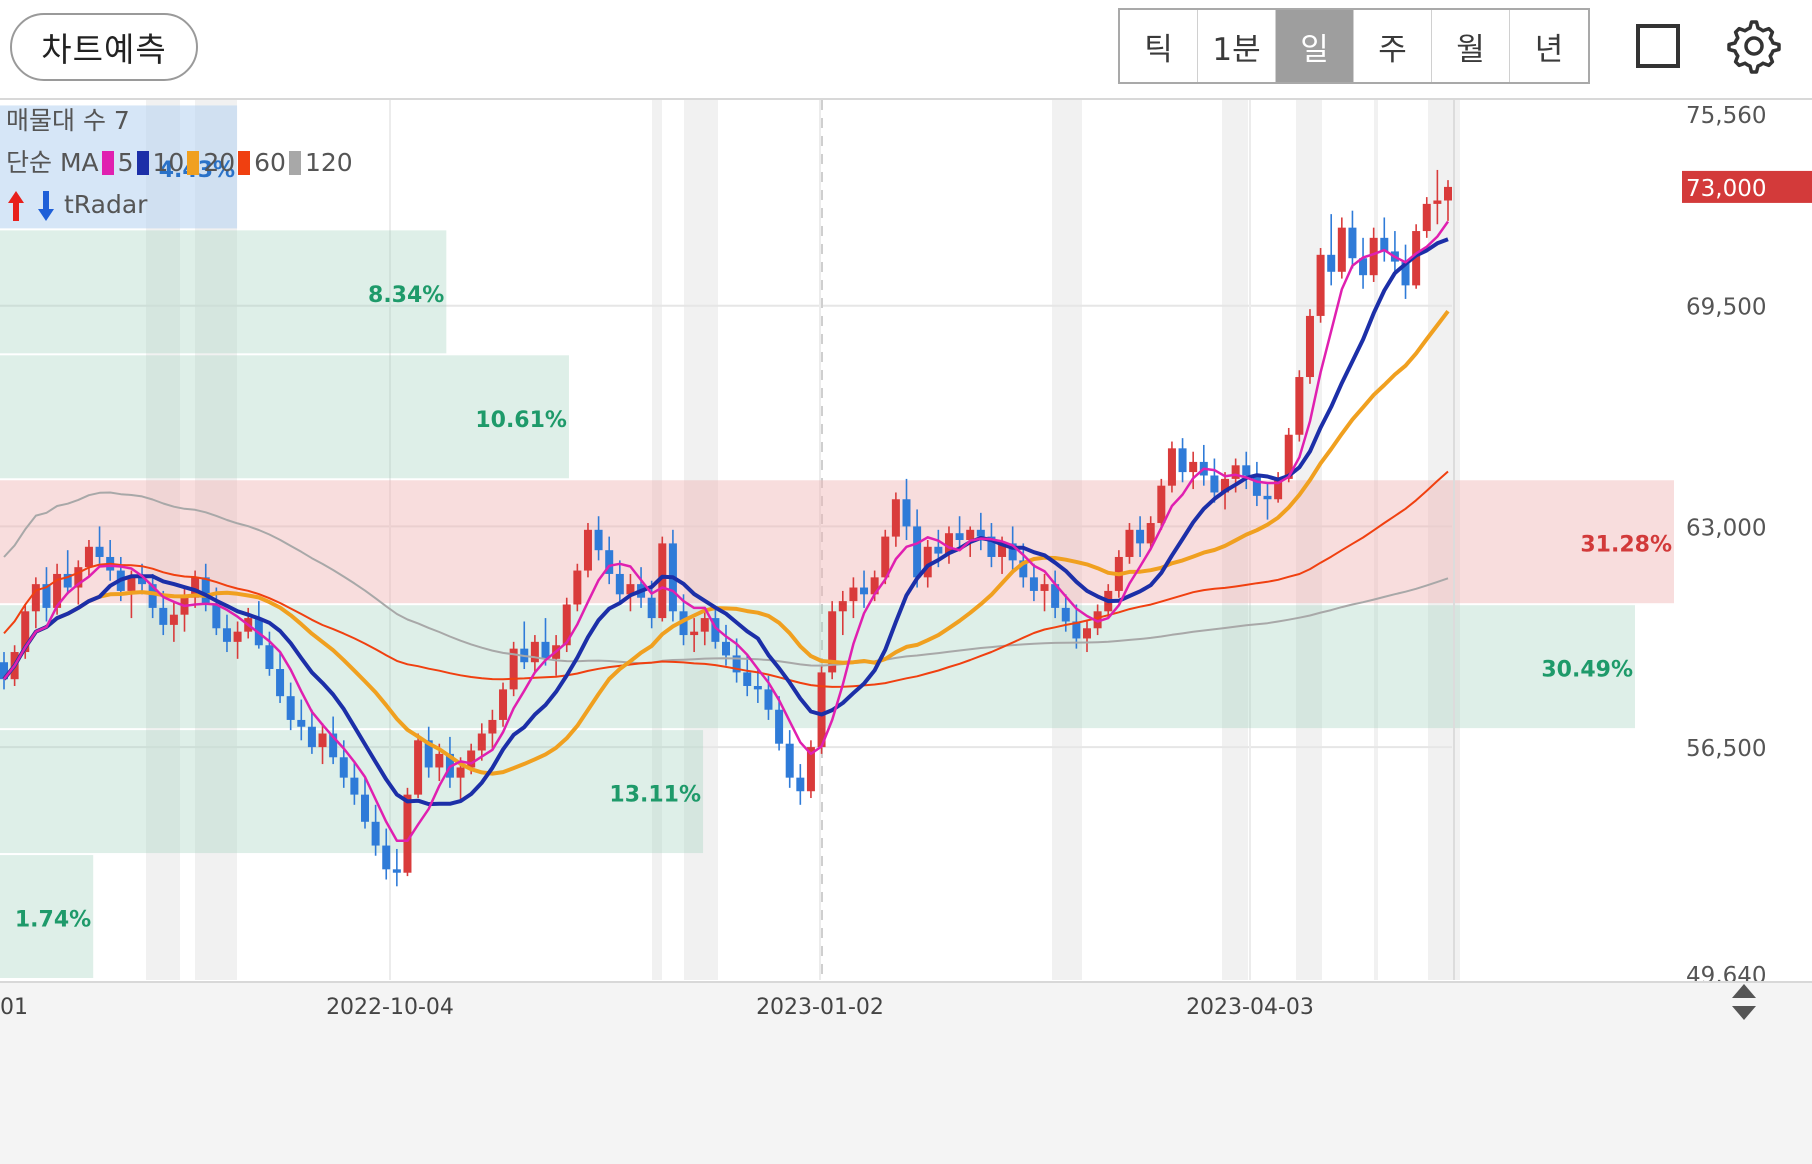  Describe the element at coordinates (104, 47) in the screenshot. I see `chart-predict-button: 차트예측` at that location.